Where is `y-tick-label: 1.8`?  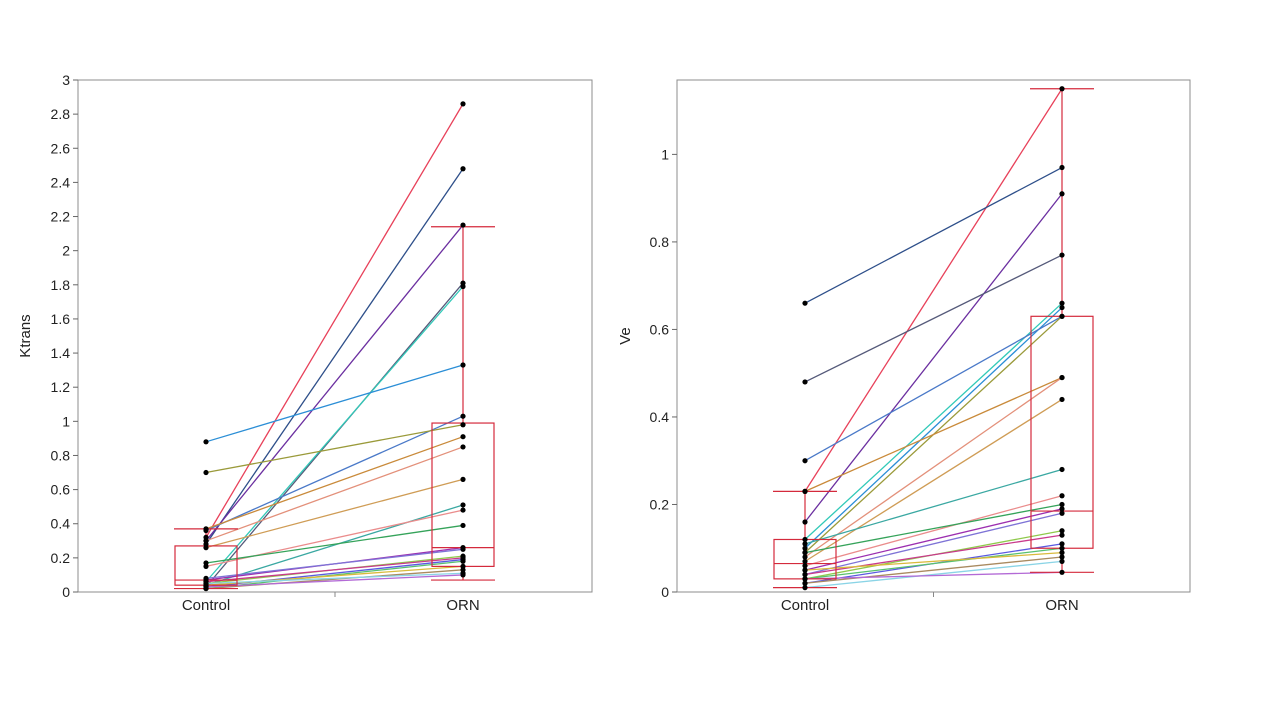 y-tick-label: 1.8 is located at coordinates (61, 285).